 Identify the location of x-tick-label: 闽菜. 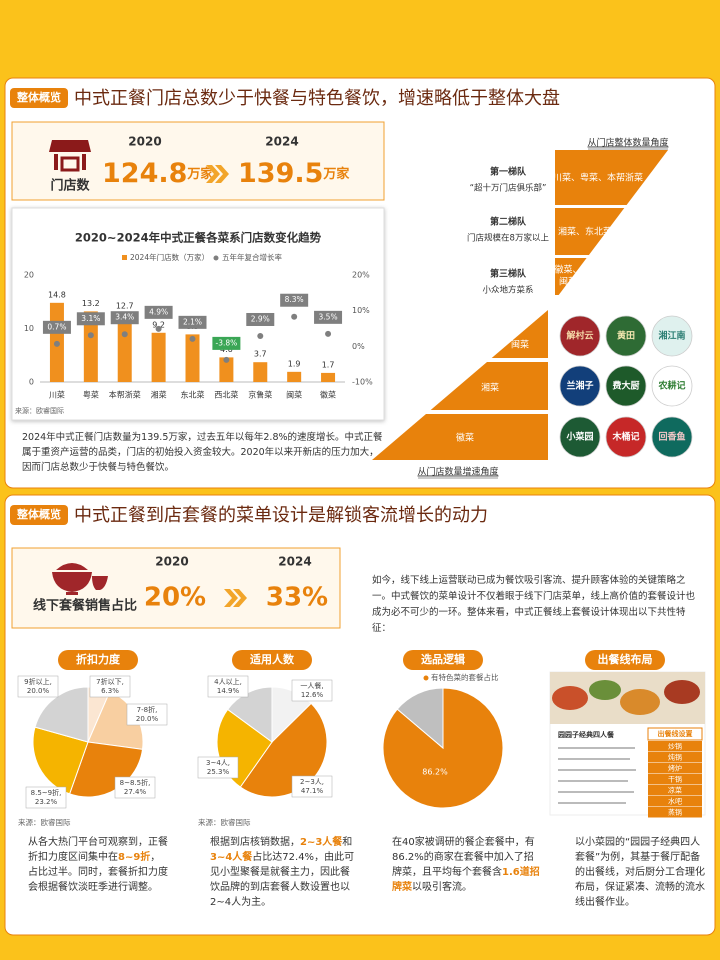
(294, 395).